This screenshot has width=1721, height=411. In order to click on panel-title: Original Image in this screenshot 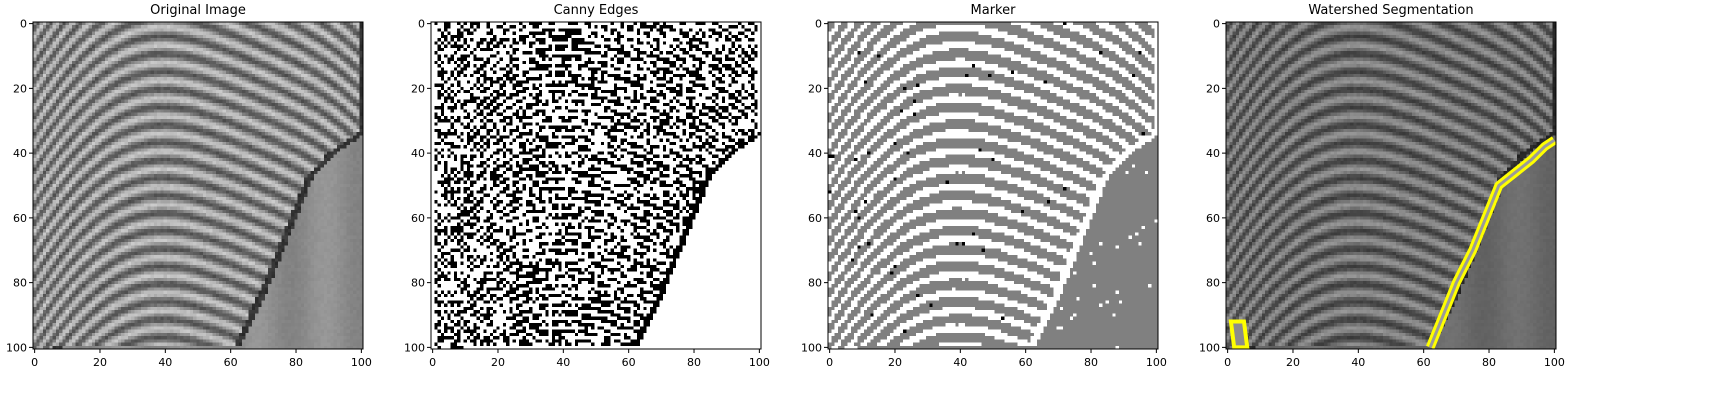, I will do `click(198, 10)`.